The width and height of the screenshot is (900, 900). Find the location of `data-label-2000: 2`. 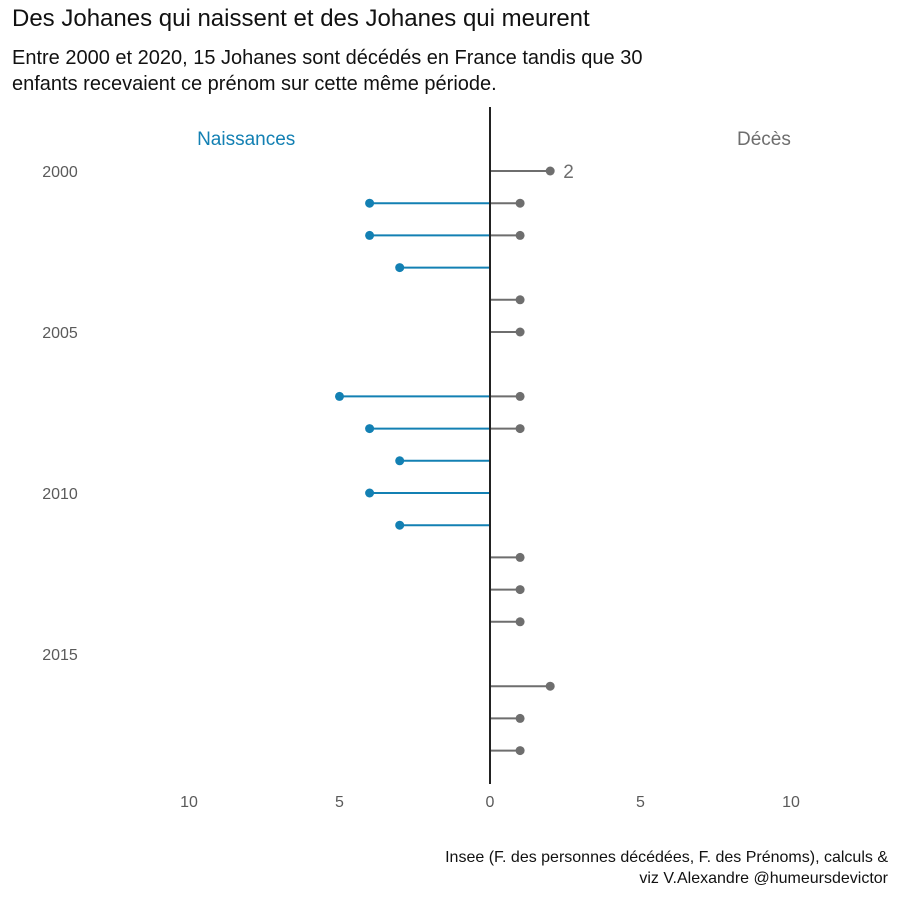

data-label-2000: 2 is located at coordinates (568, 172).